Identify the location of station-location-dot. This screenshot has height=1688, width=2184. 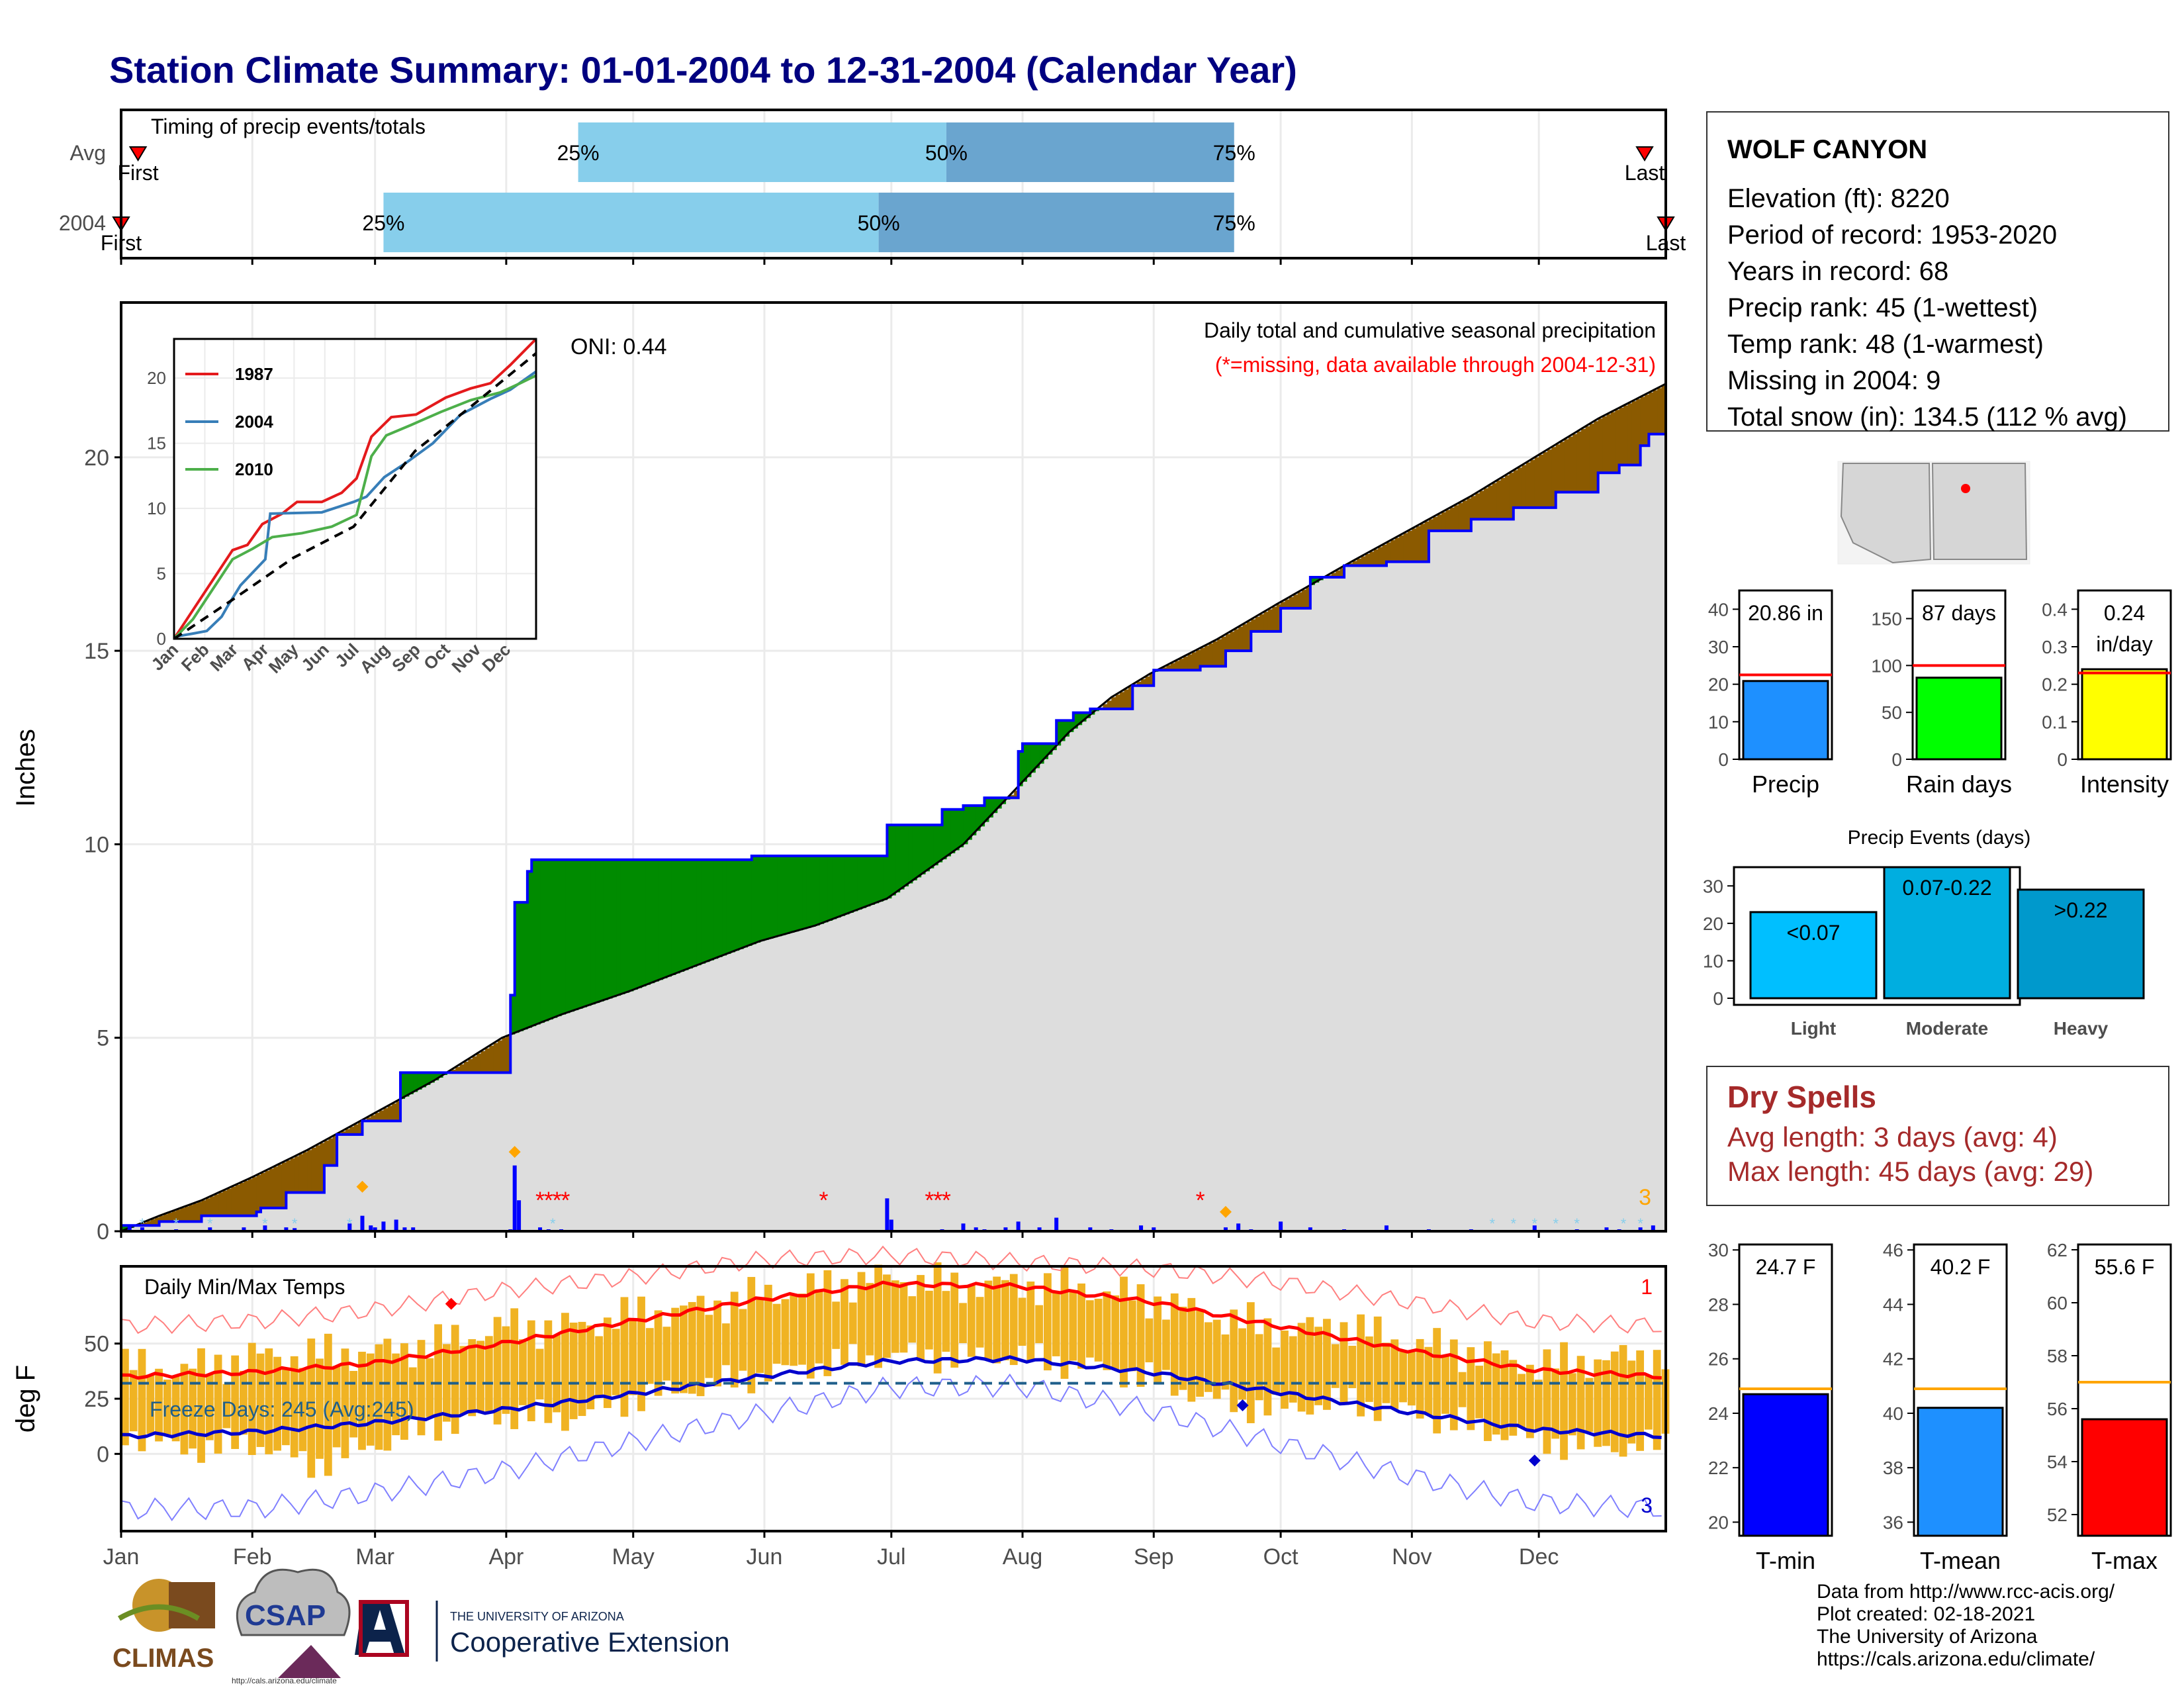
(1965, 488).